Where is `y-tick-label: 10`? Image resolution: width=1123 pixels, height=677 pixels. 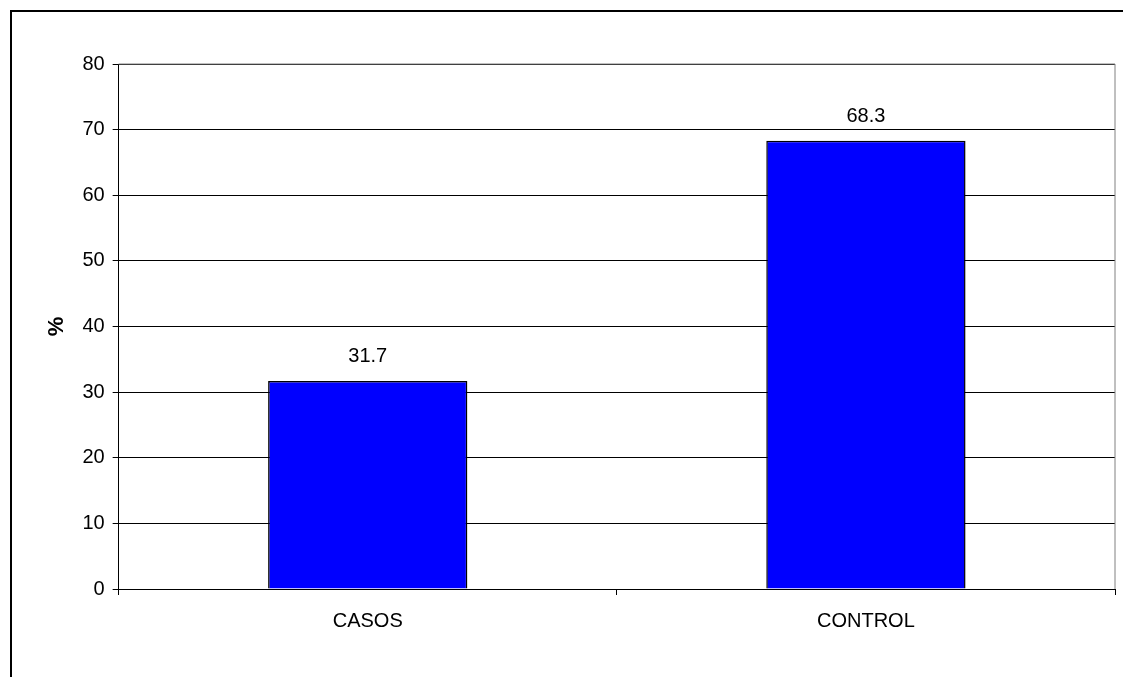 y-tick-label: 10 is located at coordinates (93, 521).